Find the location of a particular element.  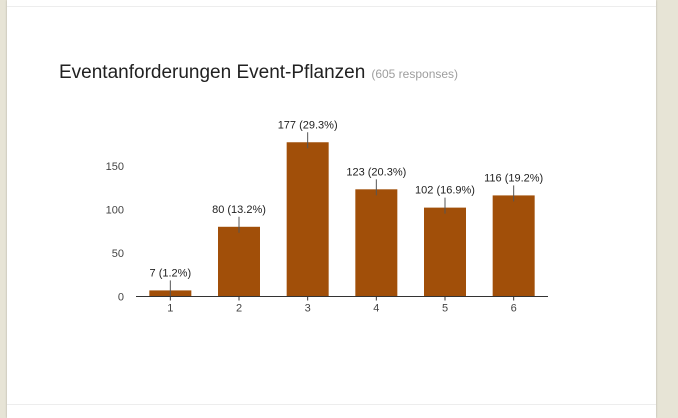

data-label: 102 (16.9%) is located at coordinates (445, 191).